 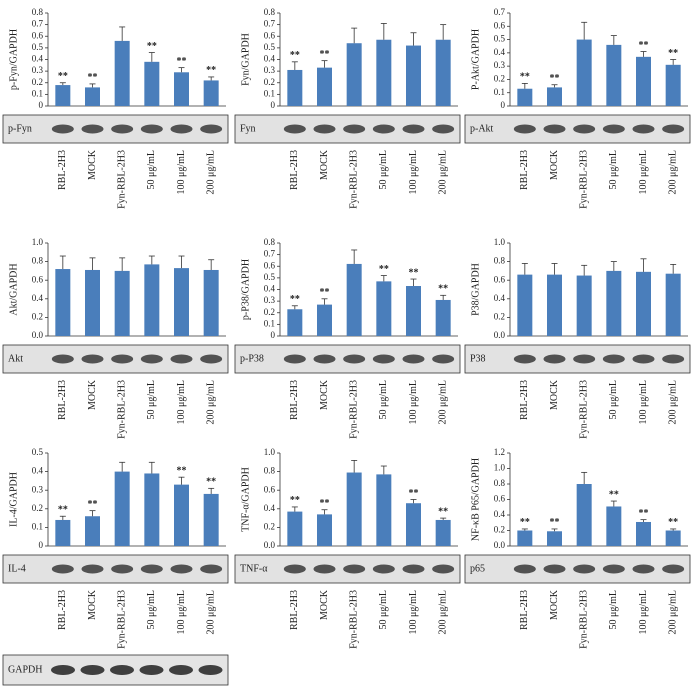 I want to click on blot-label: Fyn, so click(x=248, y=128).